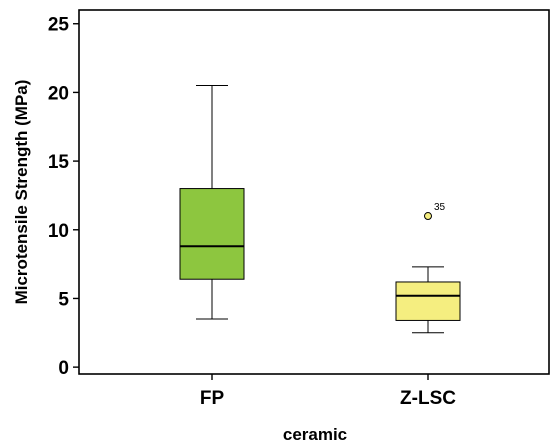  What do you see at coordinates (58, 231) in the screenshot?
I see `y-tick-label: 10` at bounding box center [58, 231].